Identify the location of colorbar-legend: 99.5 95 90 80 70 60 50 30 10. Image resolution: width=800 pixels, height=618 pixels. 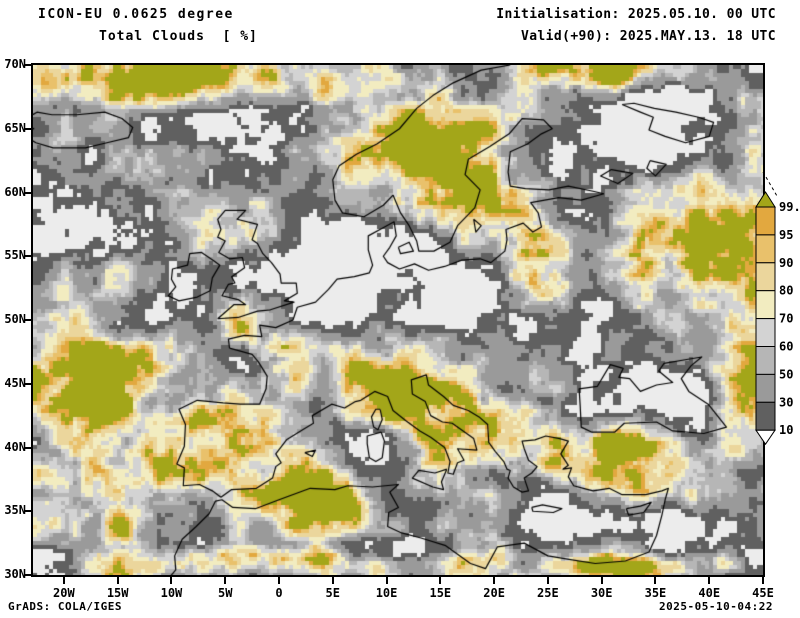
(777, 308).